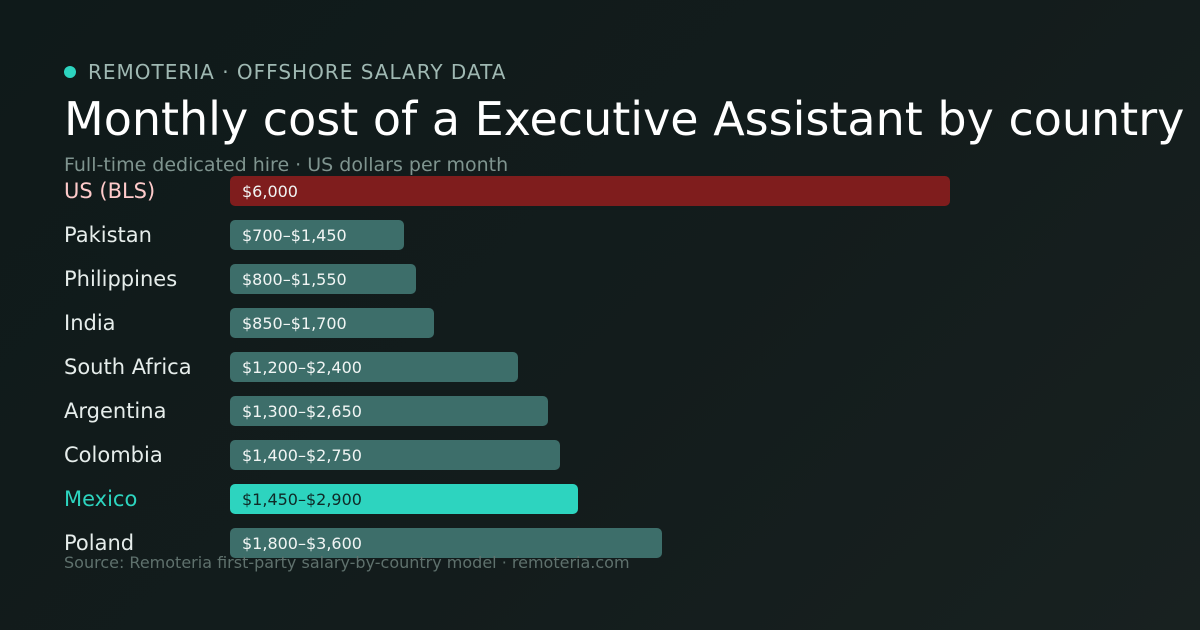 This screenshot has width=1200, height=630. Describe the element at coordinates (302, 455) in the screenshot. I see `value-label-colombia: $1,400–$2,750` at that location.